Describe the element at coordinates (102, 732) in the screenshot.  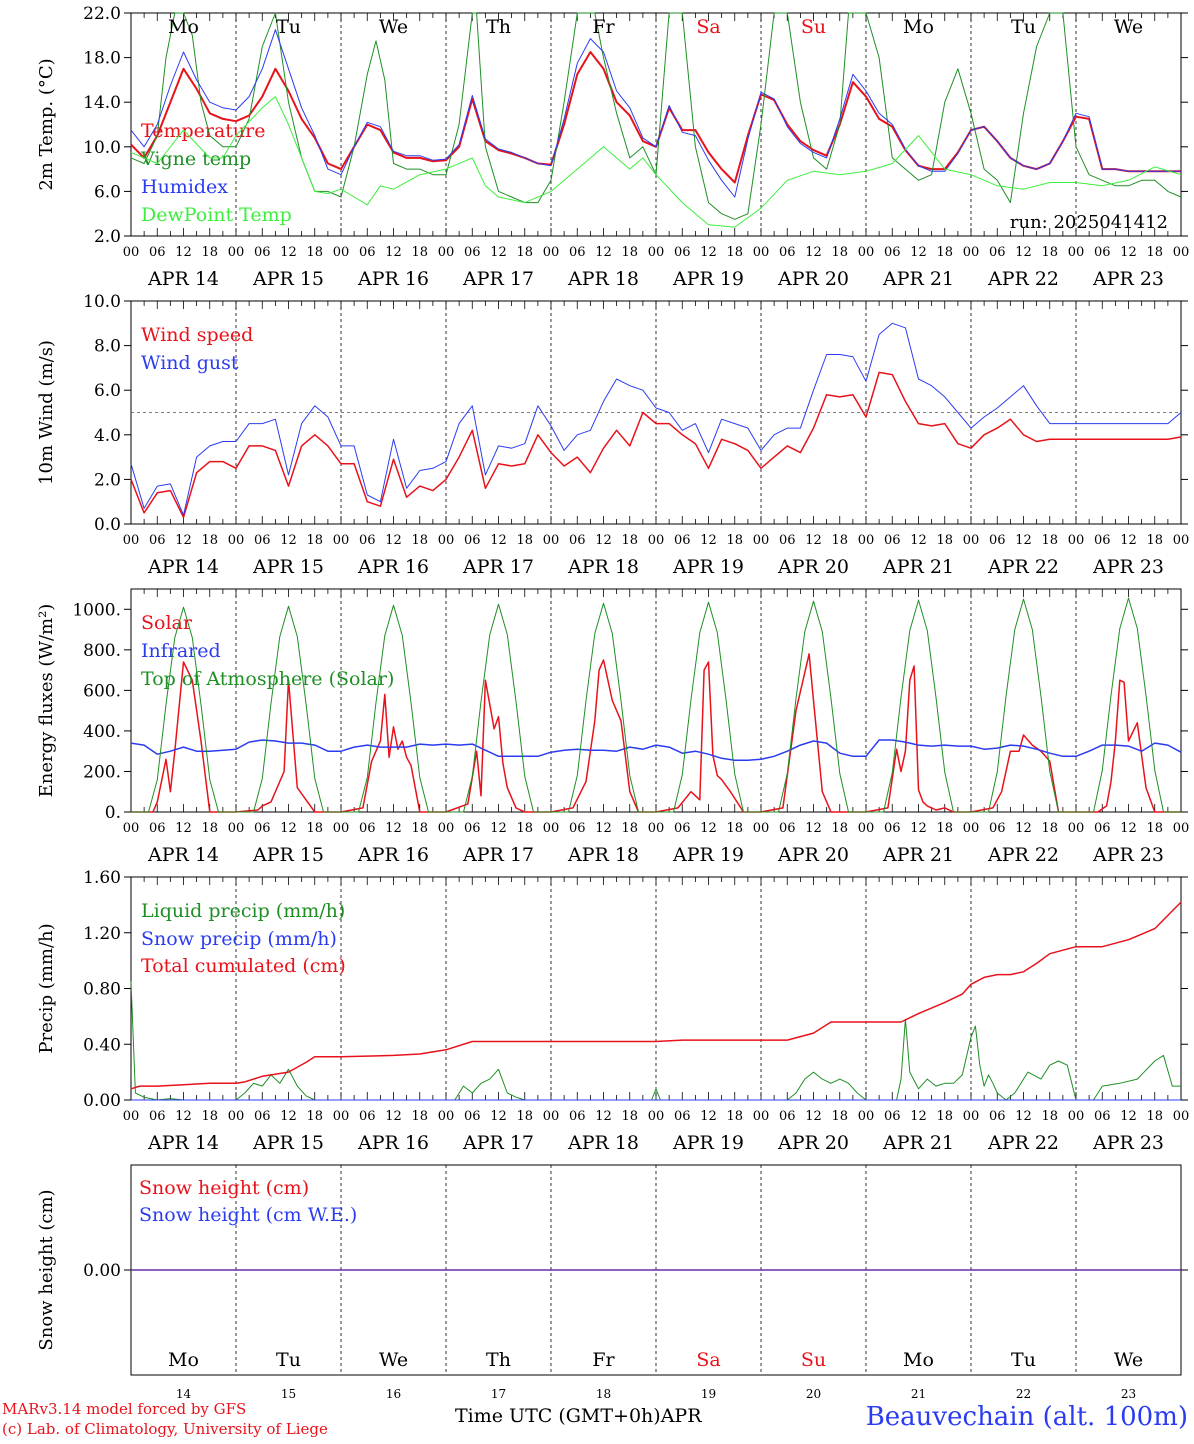
I see `y-tick-label: 400.` at that location.